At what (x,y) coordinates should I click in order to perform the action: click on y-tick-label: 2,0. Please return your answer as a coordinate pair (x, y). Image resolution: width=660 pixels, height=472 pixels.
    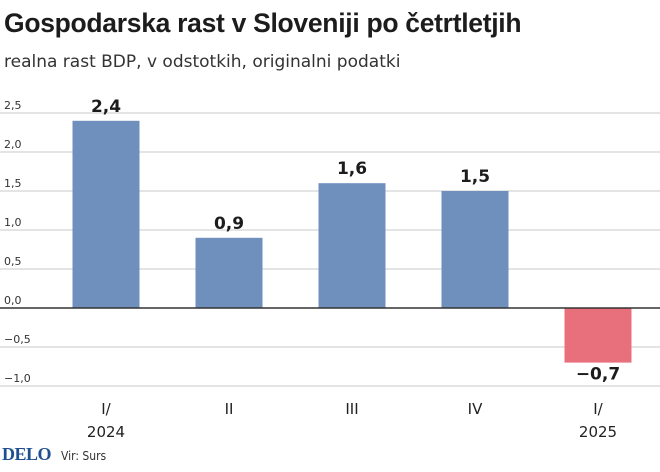
    Looking at the image, I should click on (13, 144).